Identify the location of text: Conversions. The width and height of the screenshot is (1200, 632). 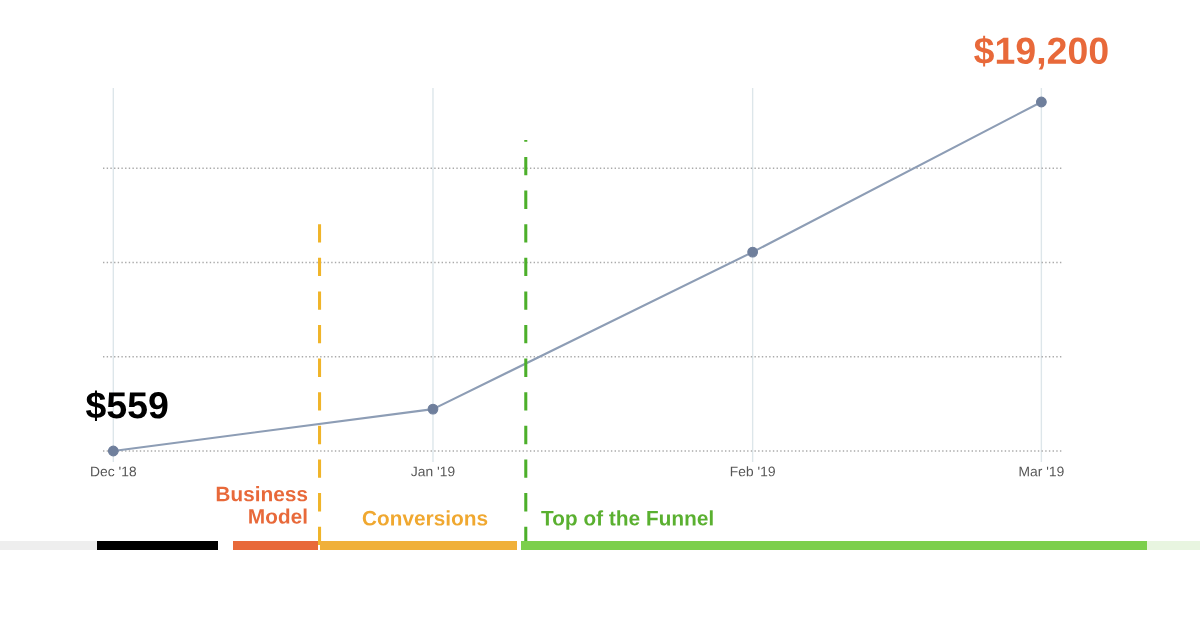
(425, 518).